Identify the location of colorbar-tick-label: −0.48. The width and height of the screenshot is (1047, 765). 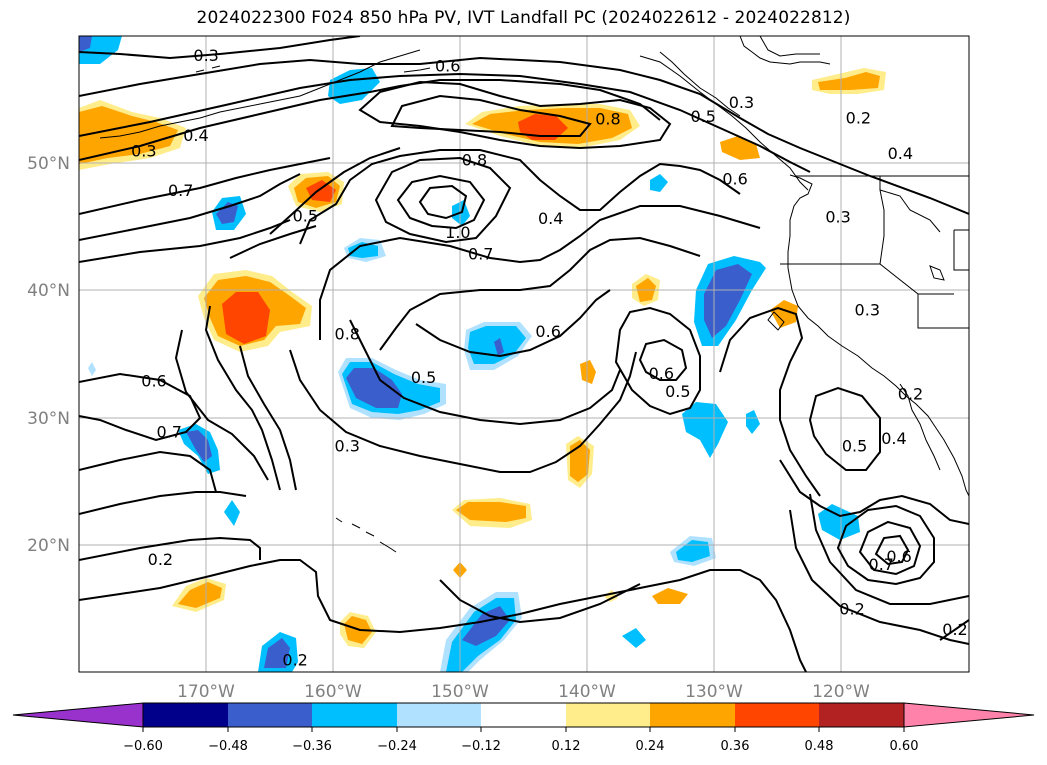
(228, 746).